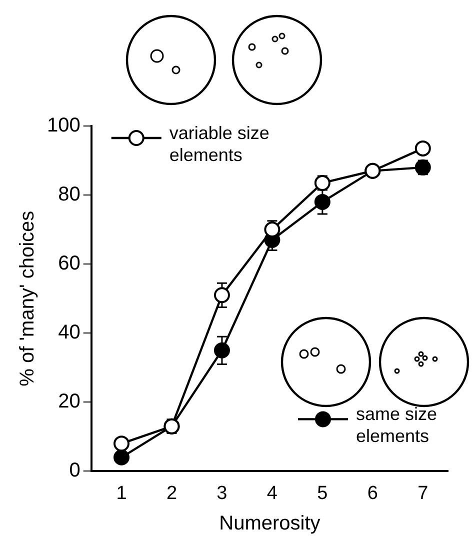 The image size is (474, 552). Describe the element at coordinates (172, 493) in the screenshot. I see `x-tick-label: 2` at that location.